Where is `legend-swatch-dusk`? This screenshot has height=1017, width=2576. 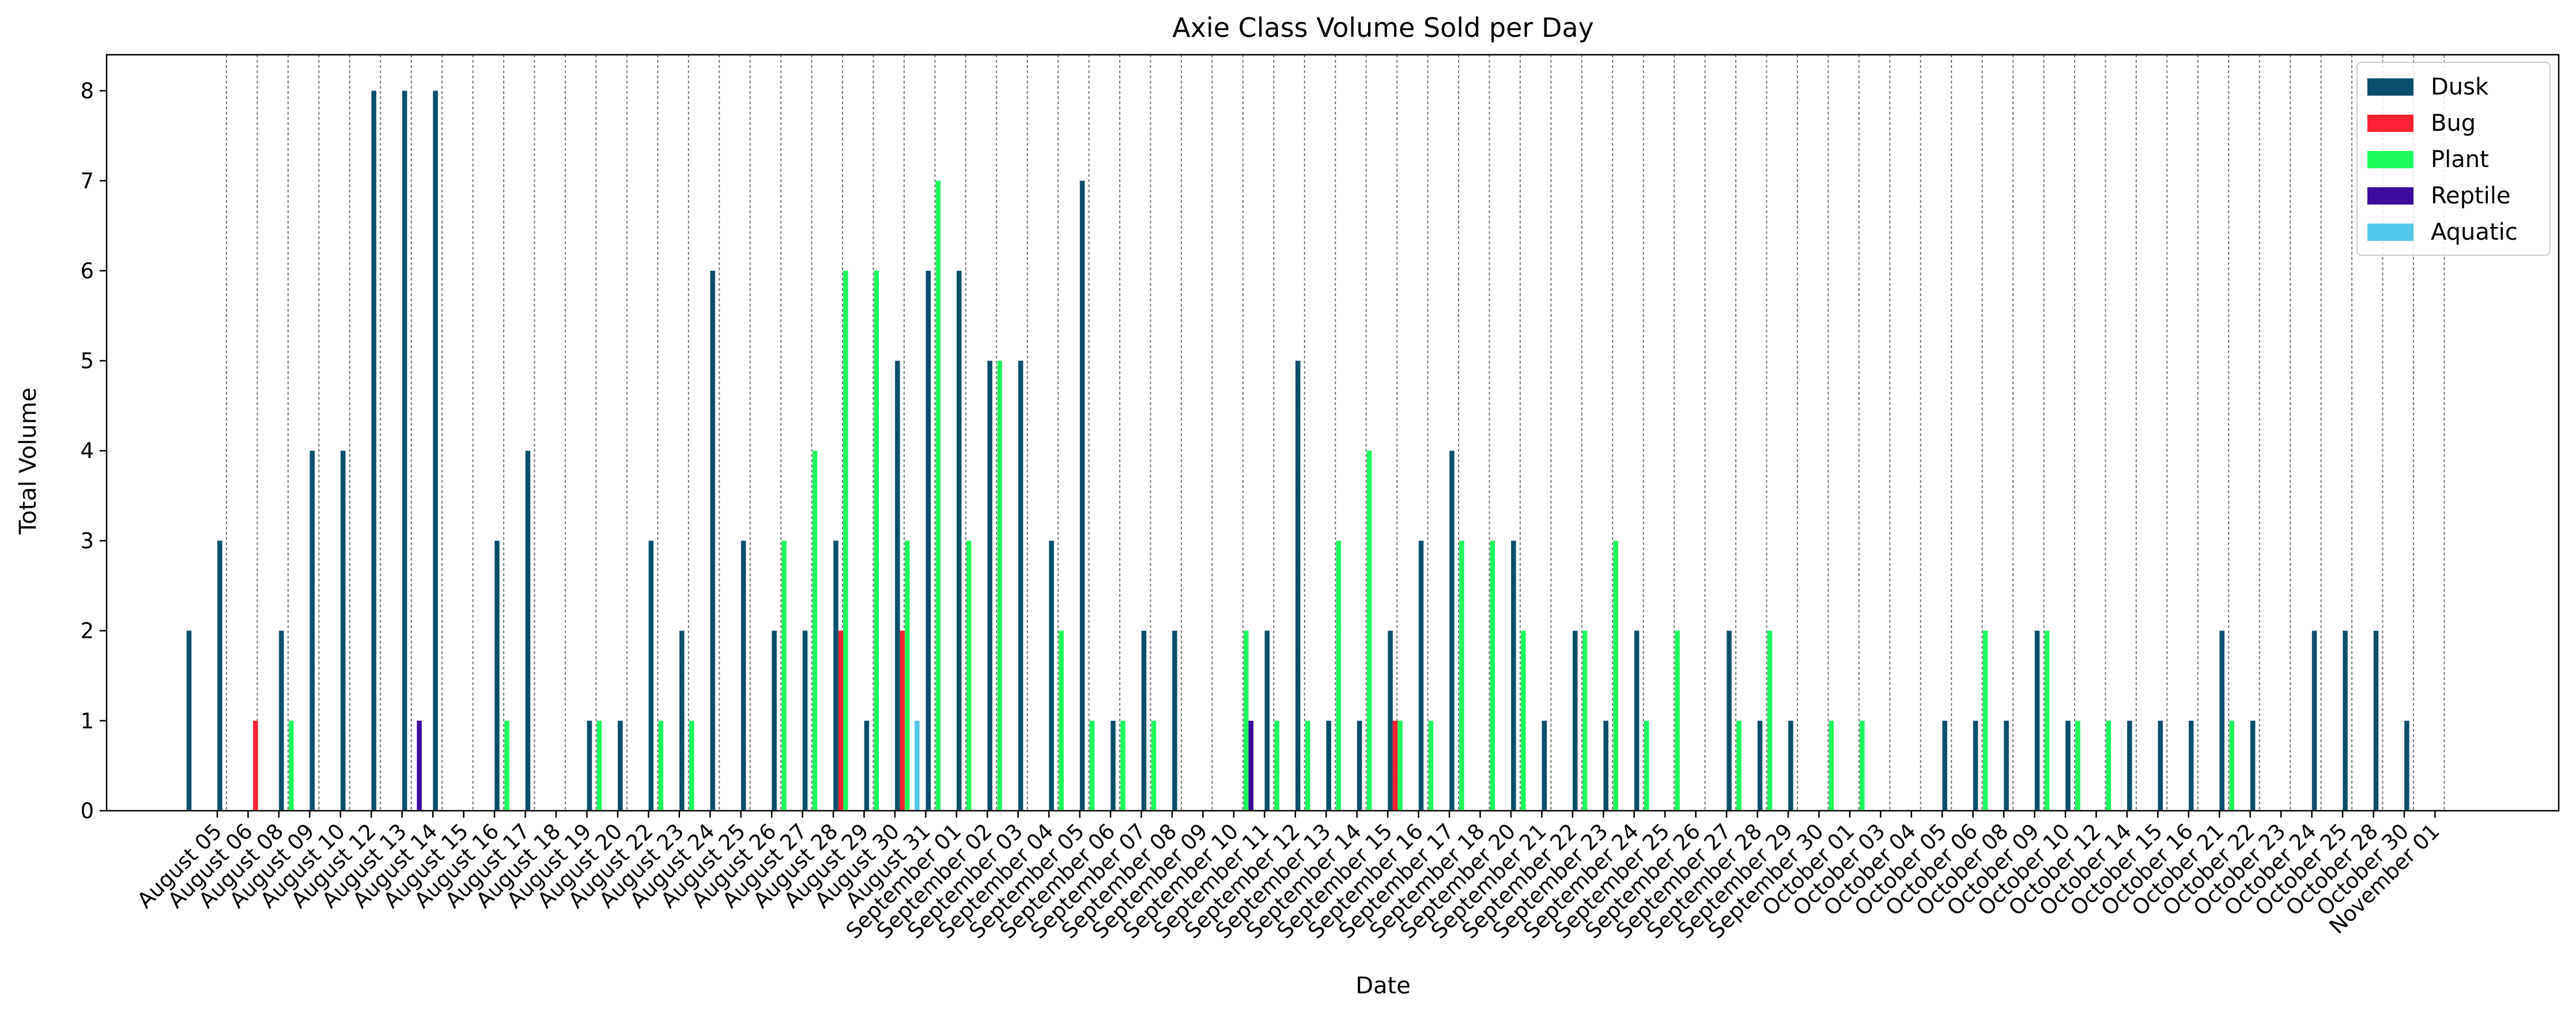
legend-swatch-dusk is located at coordinates (2390, 87).